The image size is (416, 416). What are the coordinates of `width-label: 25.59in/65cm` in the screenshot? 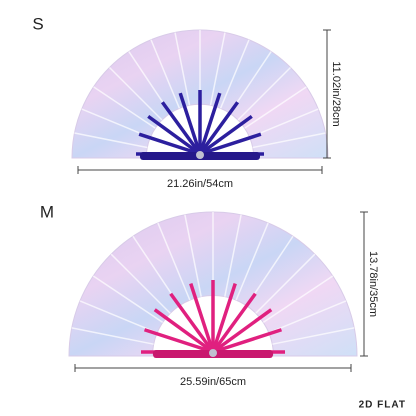 It's located at (213, 382).